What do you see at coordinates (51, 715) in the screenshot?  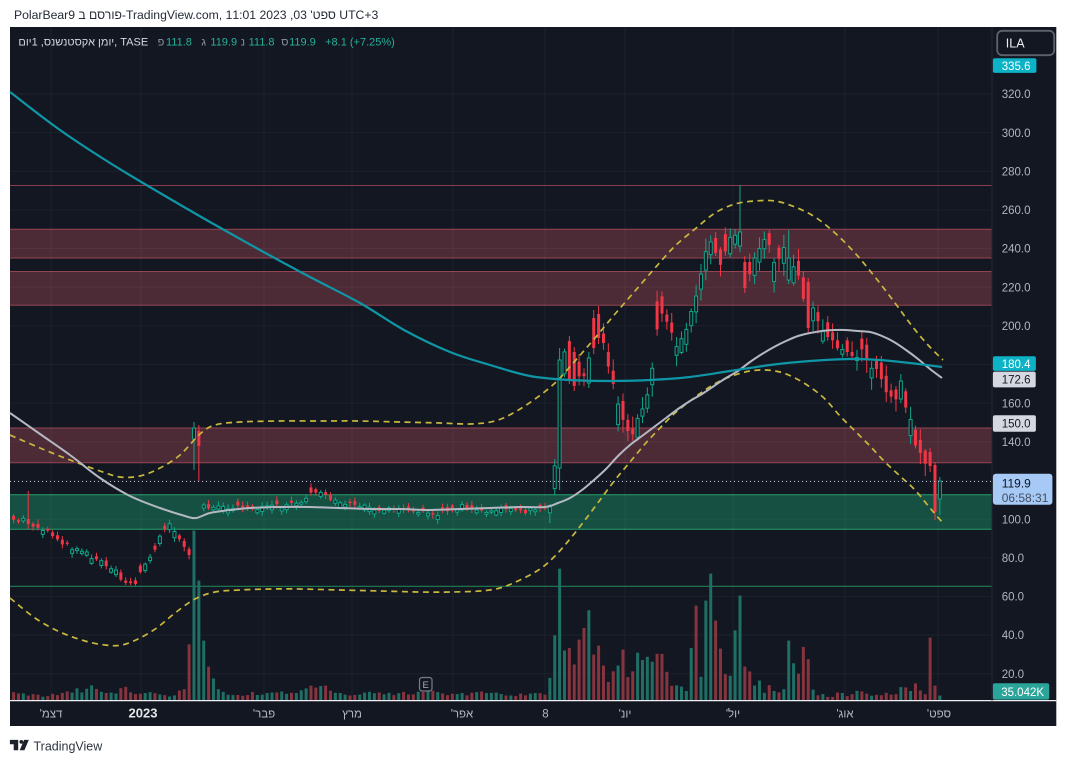 I see `svg-text: ⁧דצמ'⁩` at bounding box center [51, 715].